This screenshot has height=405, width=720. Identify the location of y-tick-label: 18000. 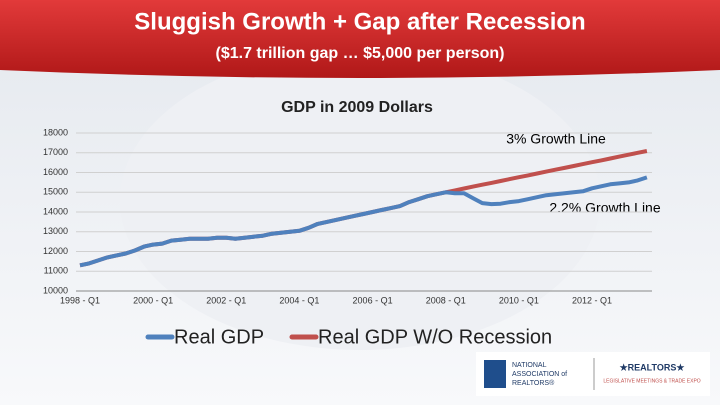
(55, 132).